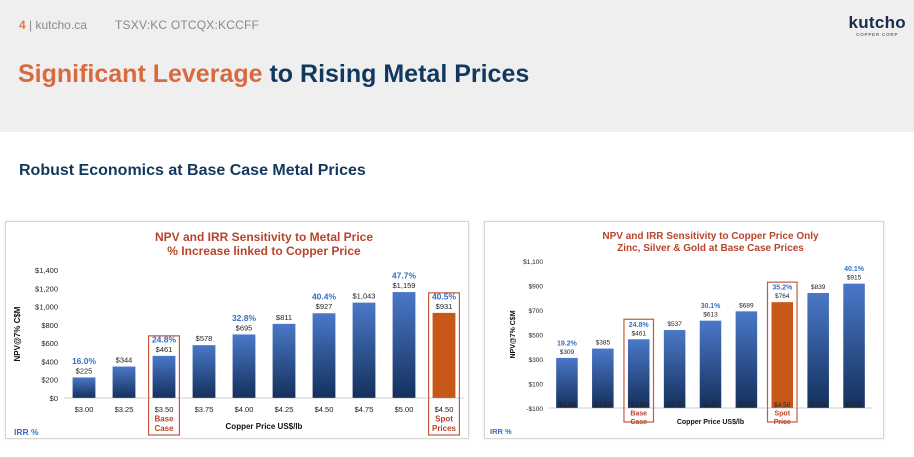  I want to click on y-tick-label: $0, so click(54, 398).